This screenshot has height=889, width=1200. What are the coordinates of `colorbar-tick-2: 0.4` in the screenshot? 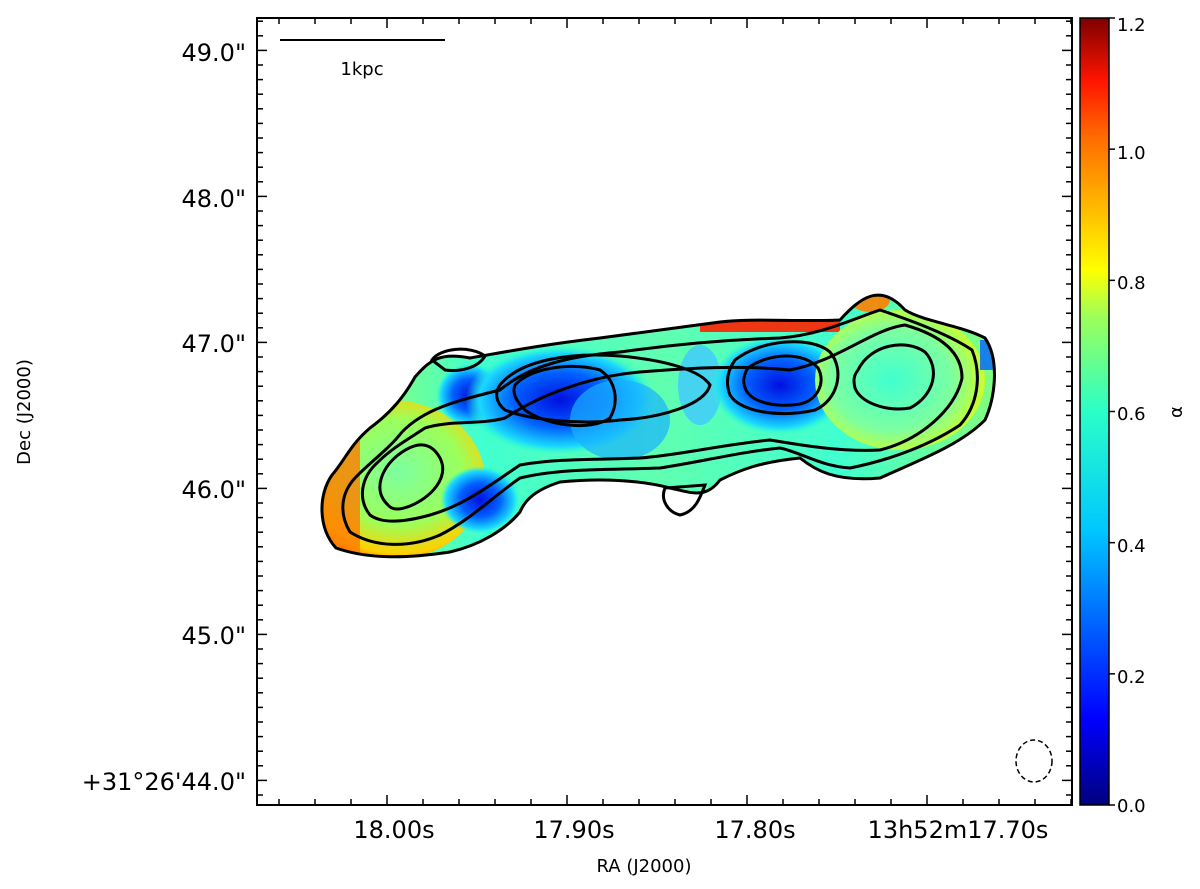 It's located at (1131, 546).